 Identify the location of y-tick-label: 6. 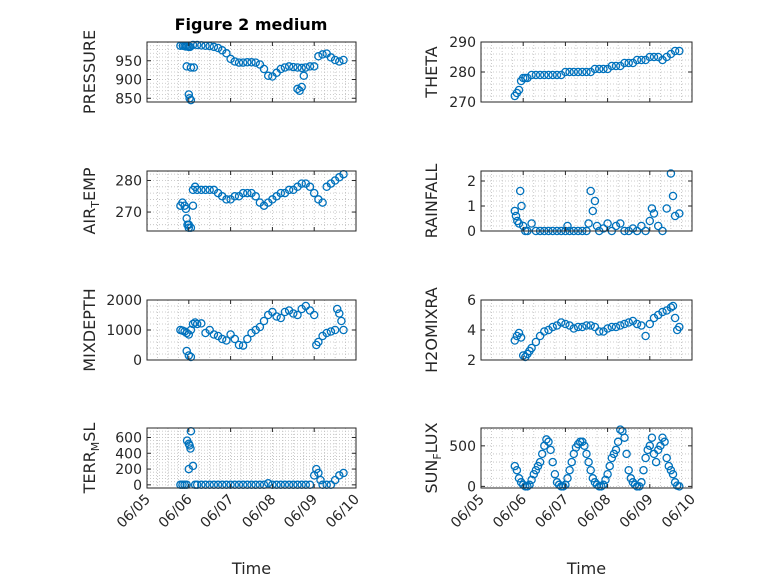
(471, 301).